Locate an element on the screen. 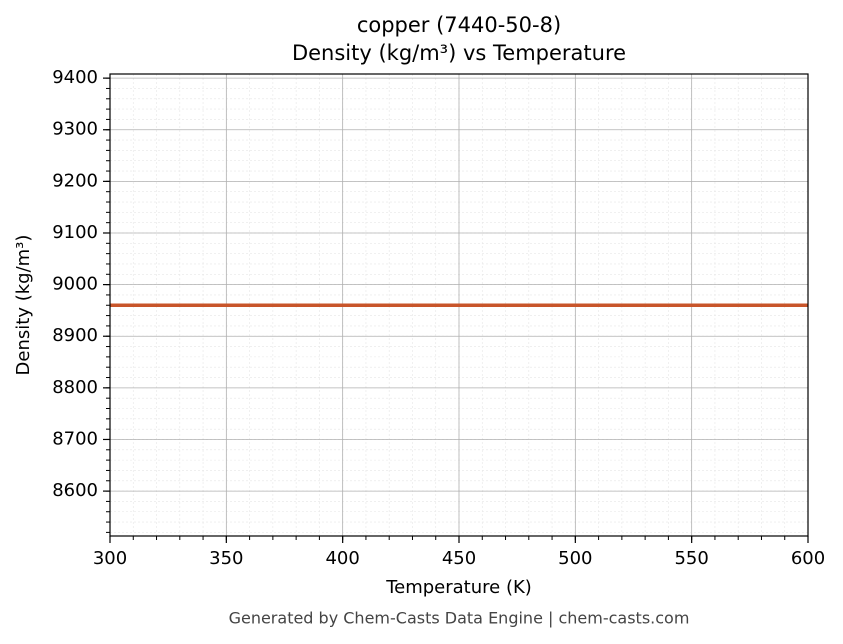  x-tick-label: 550 is located at coordinates (691, 558).